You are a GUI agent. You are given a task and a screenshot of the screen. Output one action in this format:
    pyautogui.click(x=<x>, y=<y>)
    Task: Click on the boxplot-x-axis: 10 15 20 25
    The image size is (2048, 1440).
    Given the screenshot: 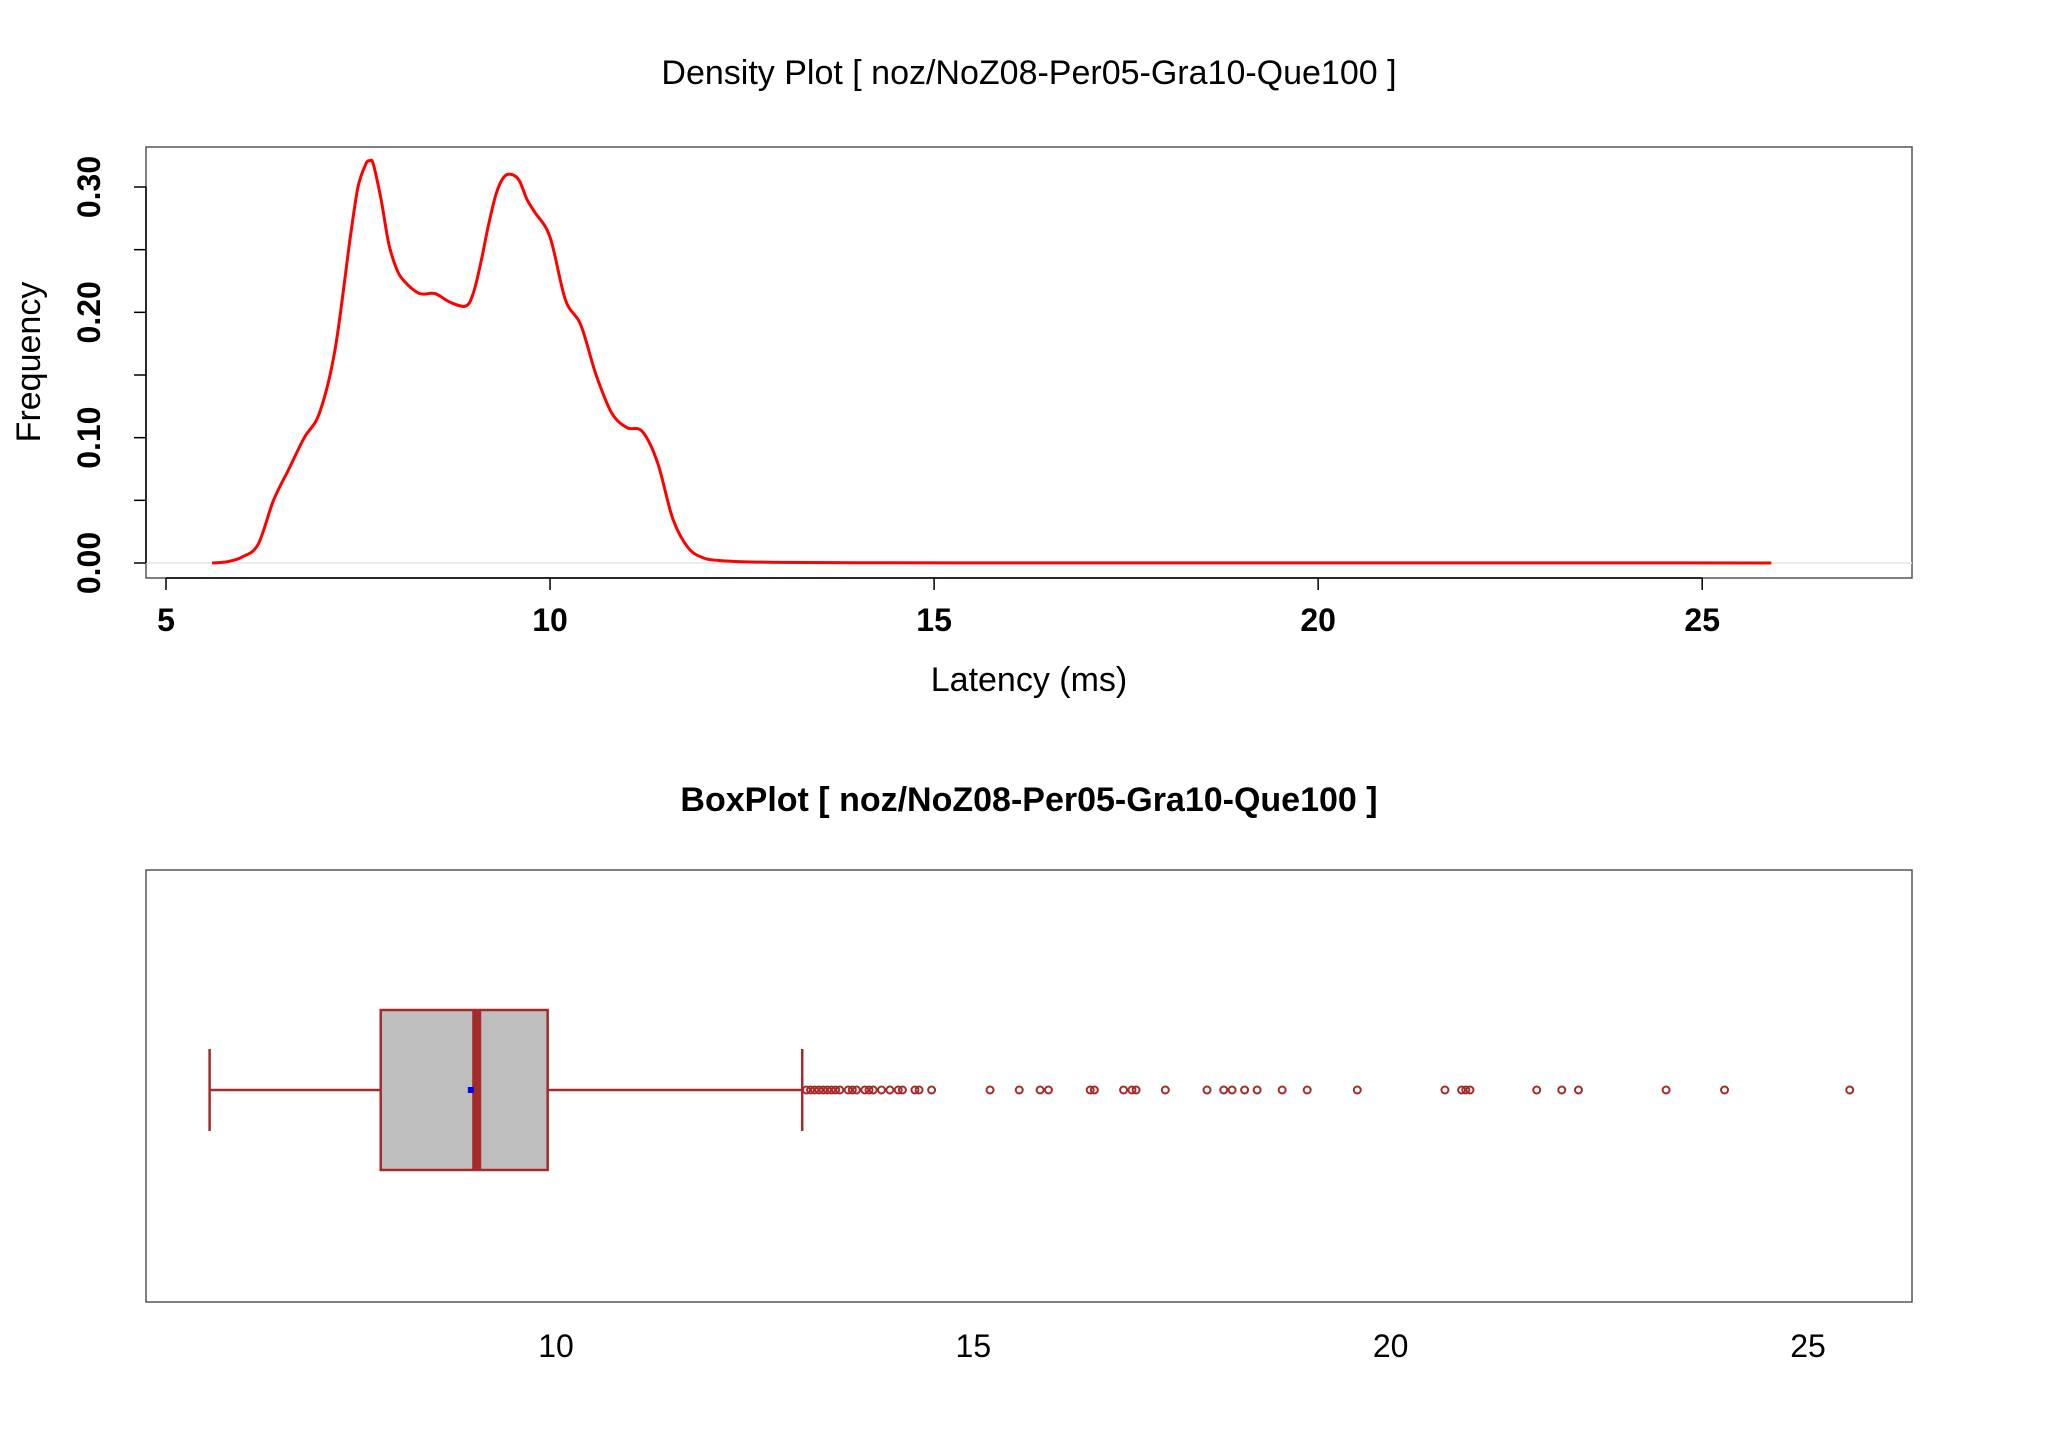 What is the action you would take?
    pyautogui.click(x=1182, y=1346)
    